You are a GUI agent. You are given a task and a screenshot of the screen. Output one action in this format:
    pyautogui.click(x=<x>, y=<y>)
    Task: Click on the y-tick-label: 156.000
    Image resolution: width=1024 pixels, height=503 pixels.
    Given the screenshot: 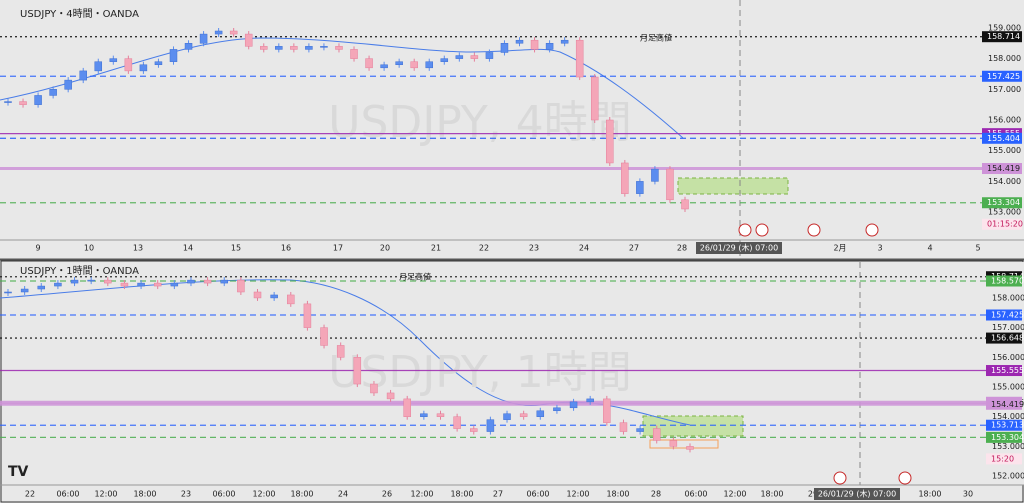 What is the action you would take?
    pyautogui.click(x=1008, y=357)
    